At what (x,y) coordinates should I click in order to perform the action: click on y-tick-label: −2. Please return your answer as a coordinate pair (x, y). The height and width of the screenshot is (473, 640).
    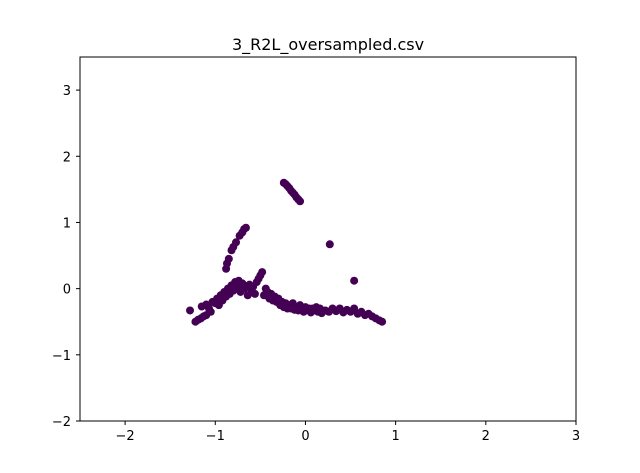
    Looking at the image, I should click on (61, 422).